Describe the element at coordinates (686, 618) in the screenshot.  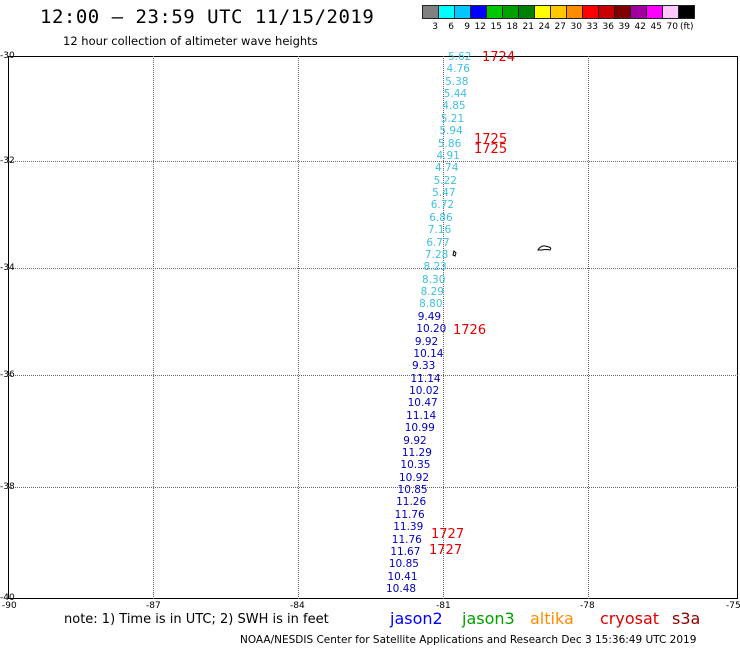
I see `satellite-s3a-label: s3a` at that location.